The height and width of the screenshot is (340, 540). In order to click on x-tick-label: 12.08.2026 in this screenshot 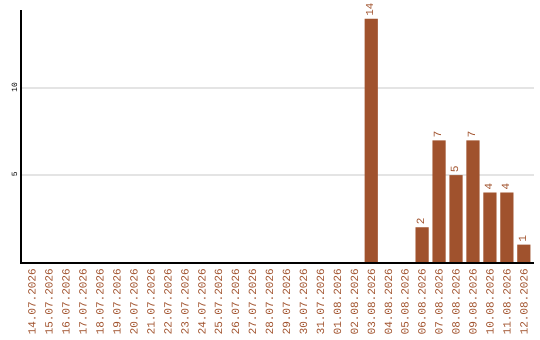, I will do `click(525, 301)`.